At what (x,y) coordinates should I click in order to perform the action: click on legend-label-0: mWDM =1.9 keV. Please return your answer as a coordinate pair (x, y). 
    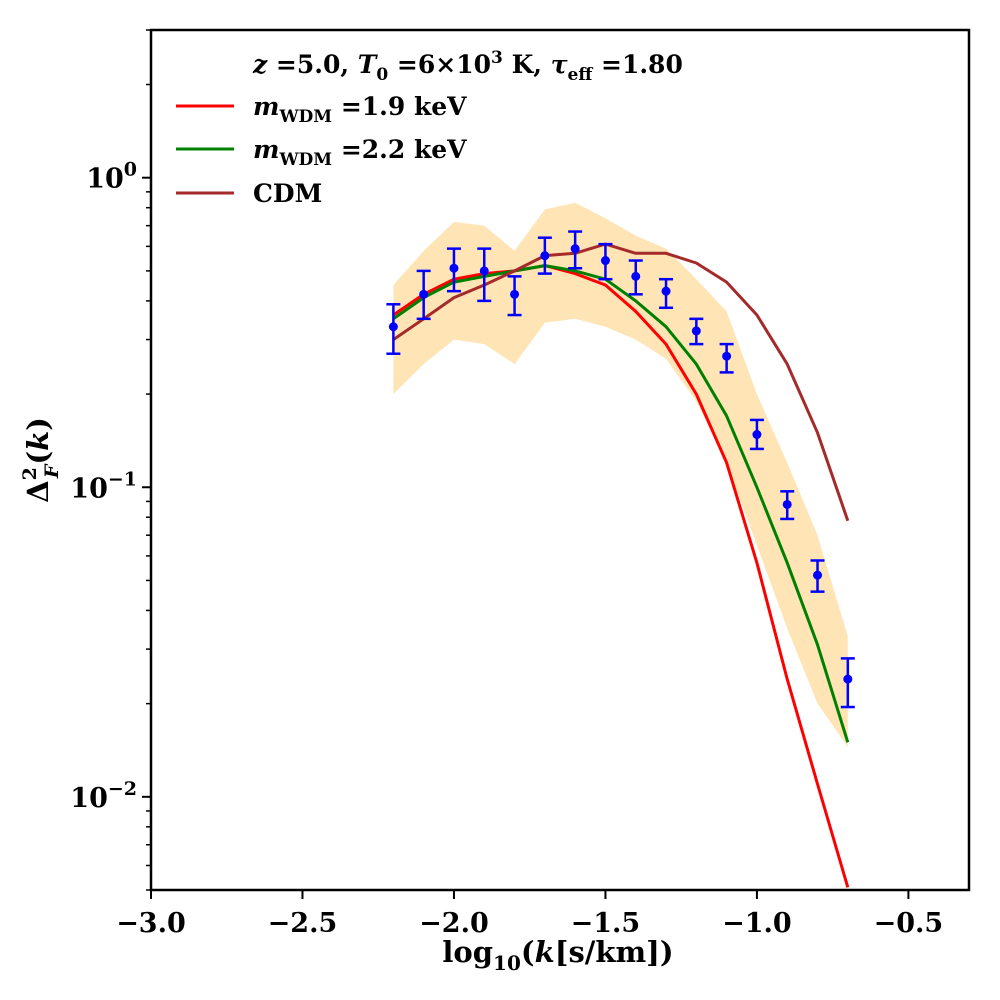
    Looking at the image, I should click on (360, 109).